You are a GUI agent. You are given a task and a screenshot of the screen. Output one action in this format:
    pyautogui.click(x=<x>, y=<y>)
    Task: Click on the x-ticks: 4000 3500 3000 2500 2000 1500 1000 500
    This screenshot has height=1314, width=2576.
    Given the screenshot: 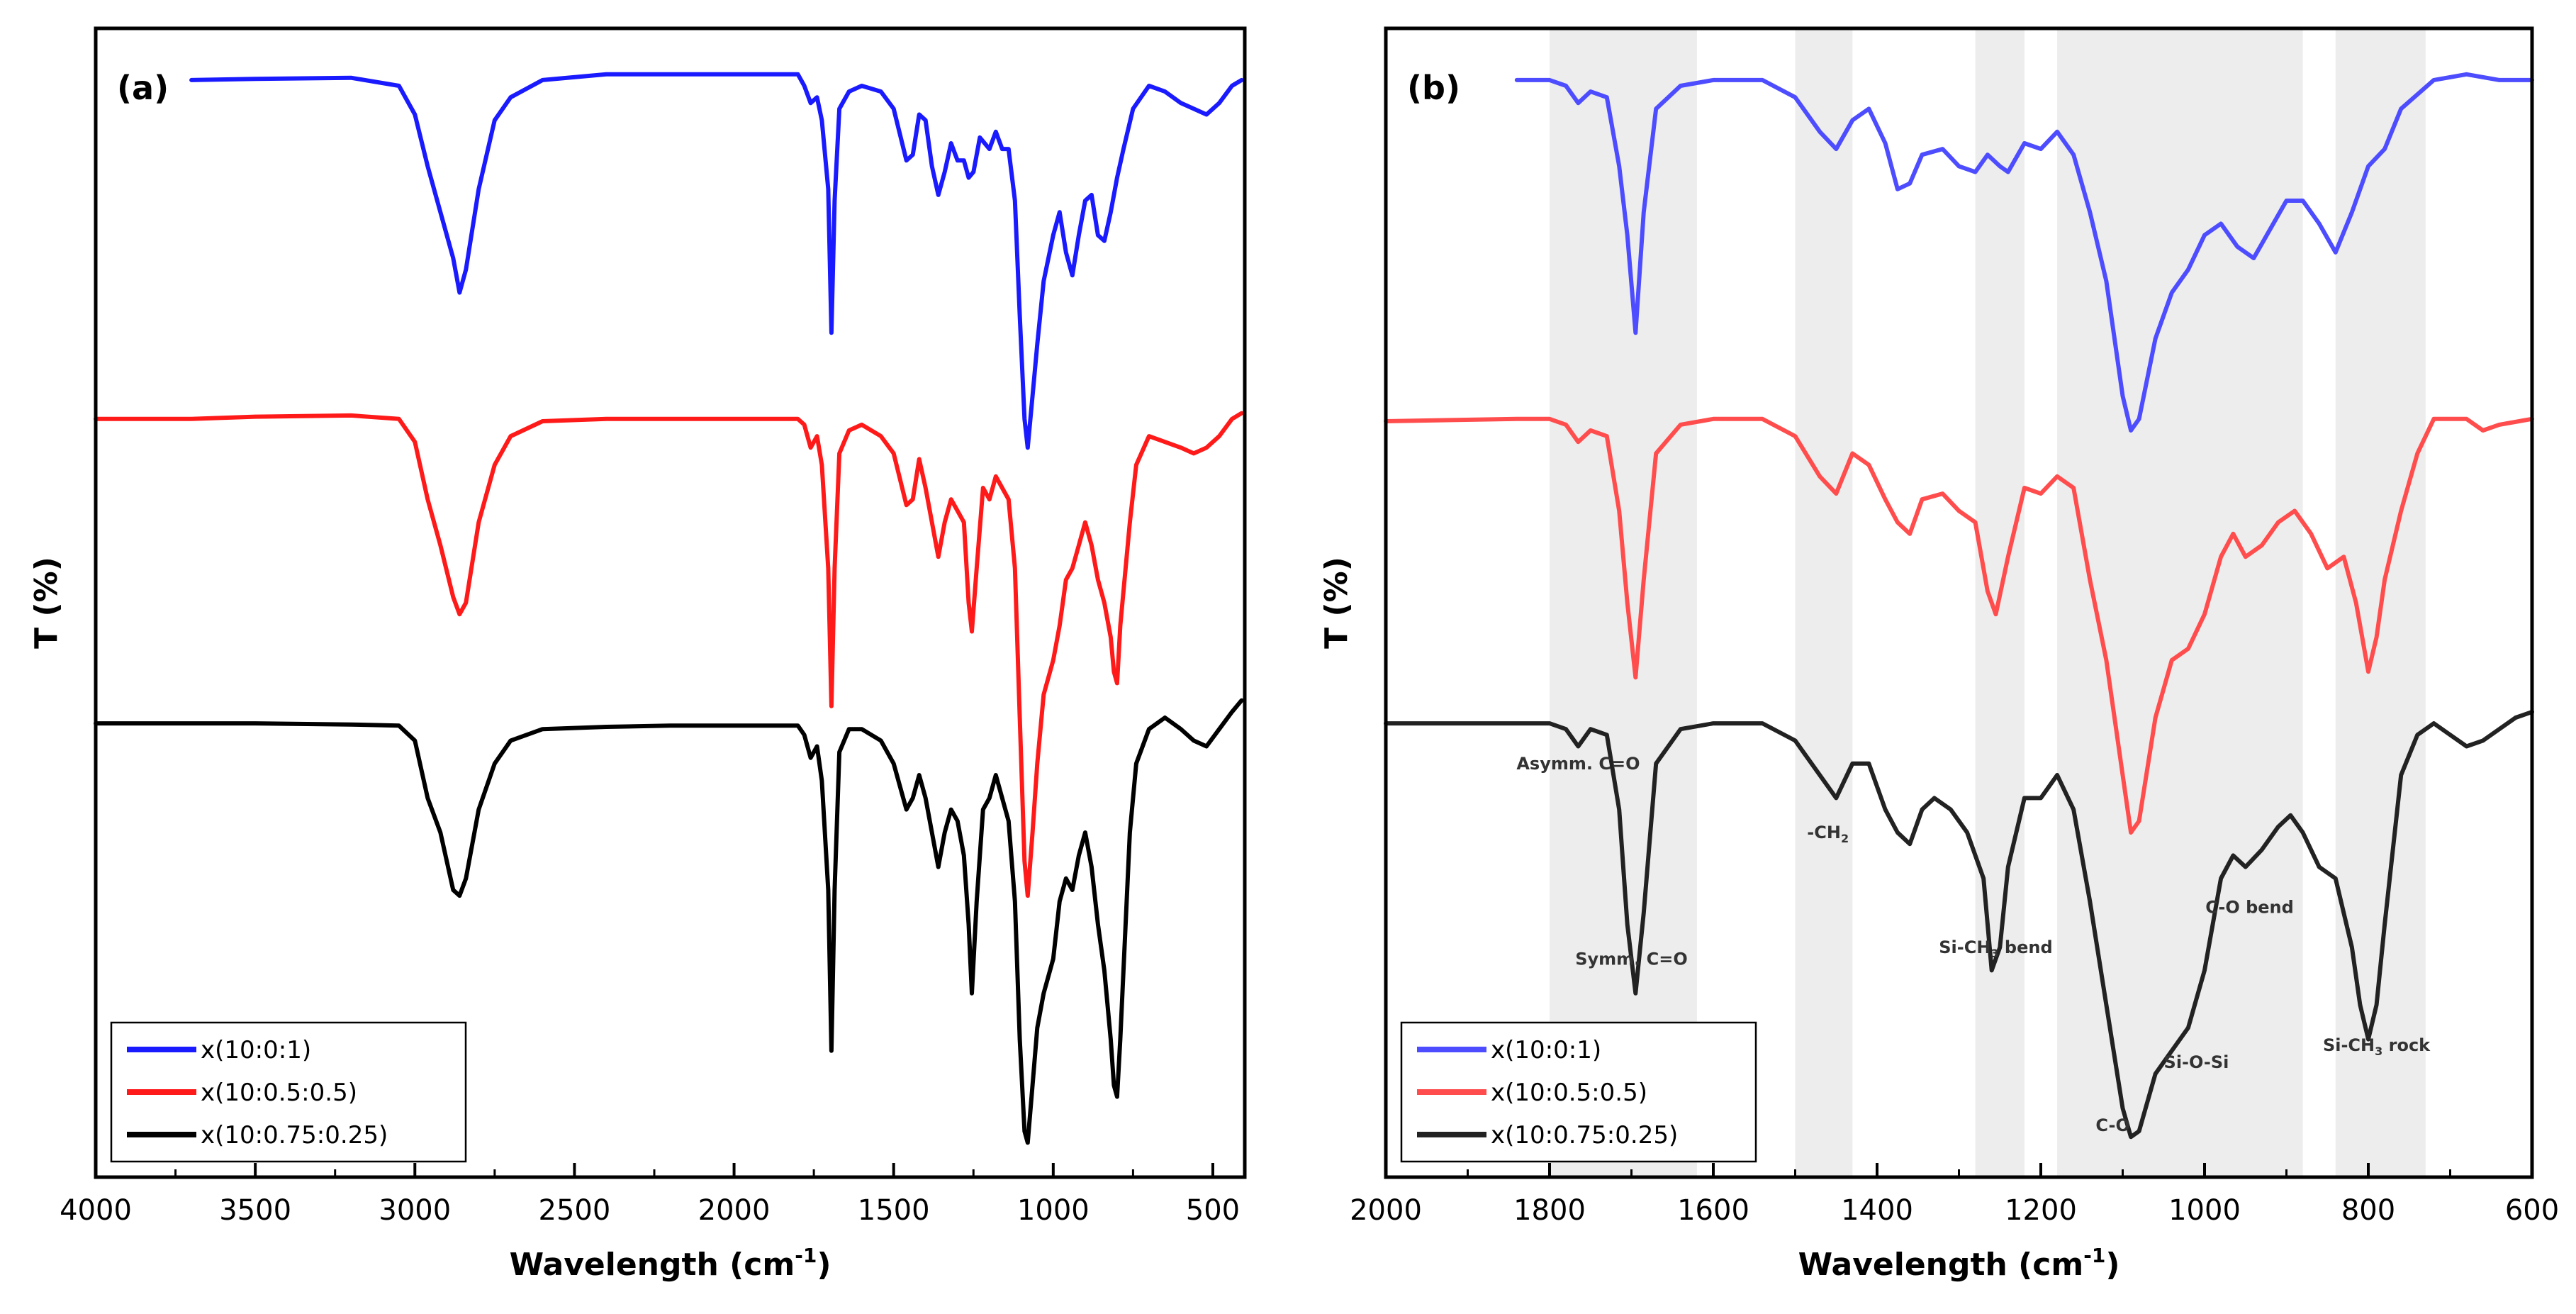 What is the action you would take?
    pyautogui.click(x=650, y=1195)
    